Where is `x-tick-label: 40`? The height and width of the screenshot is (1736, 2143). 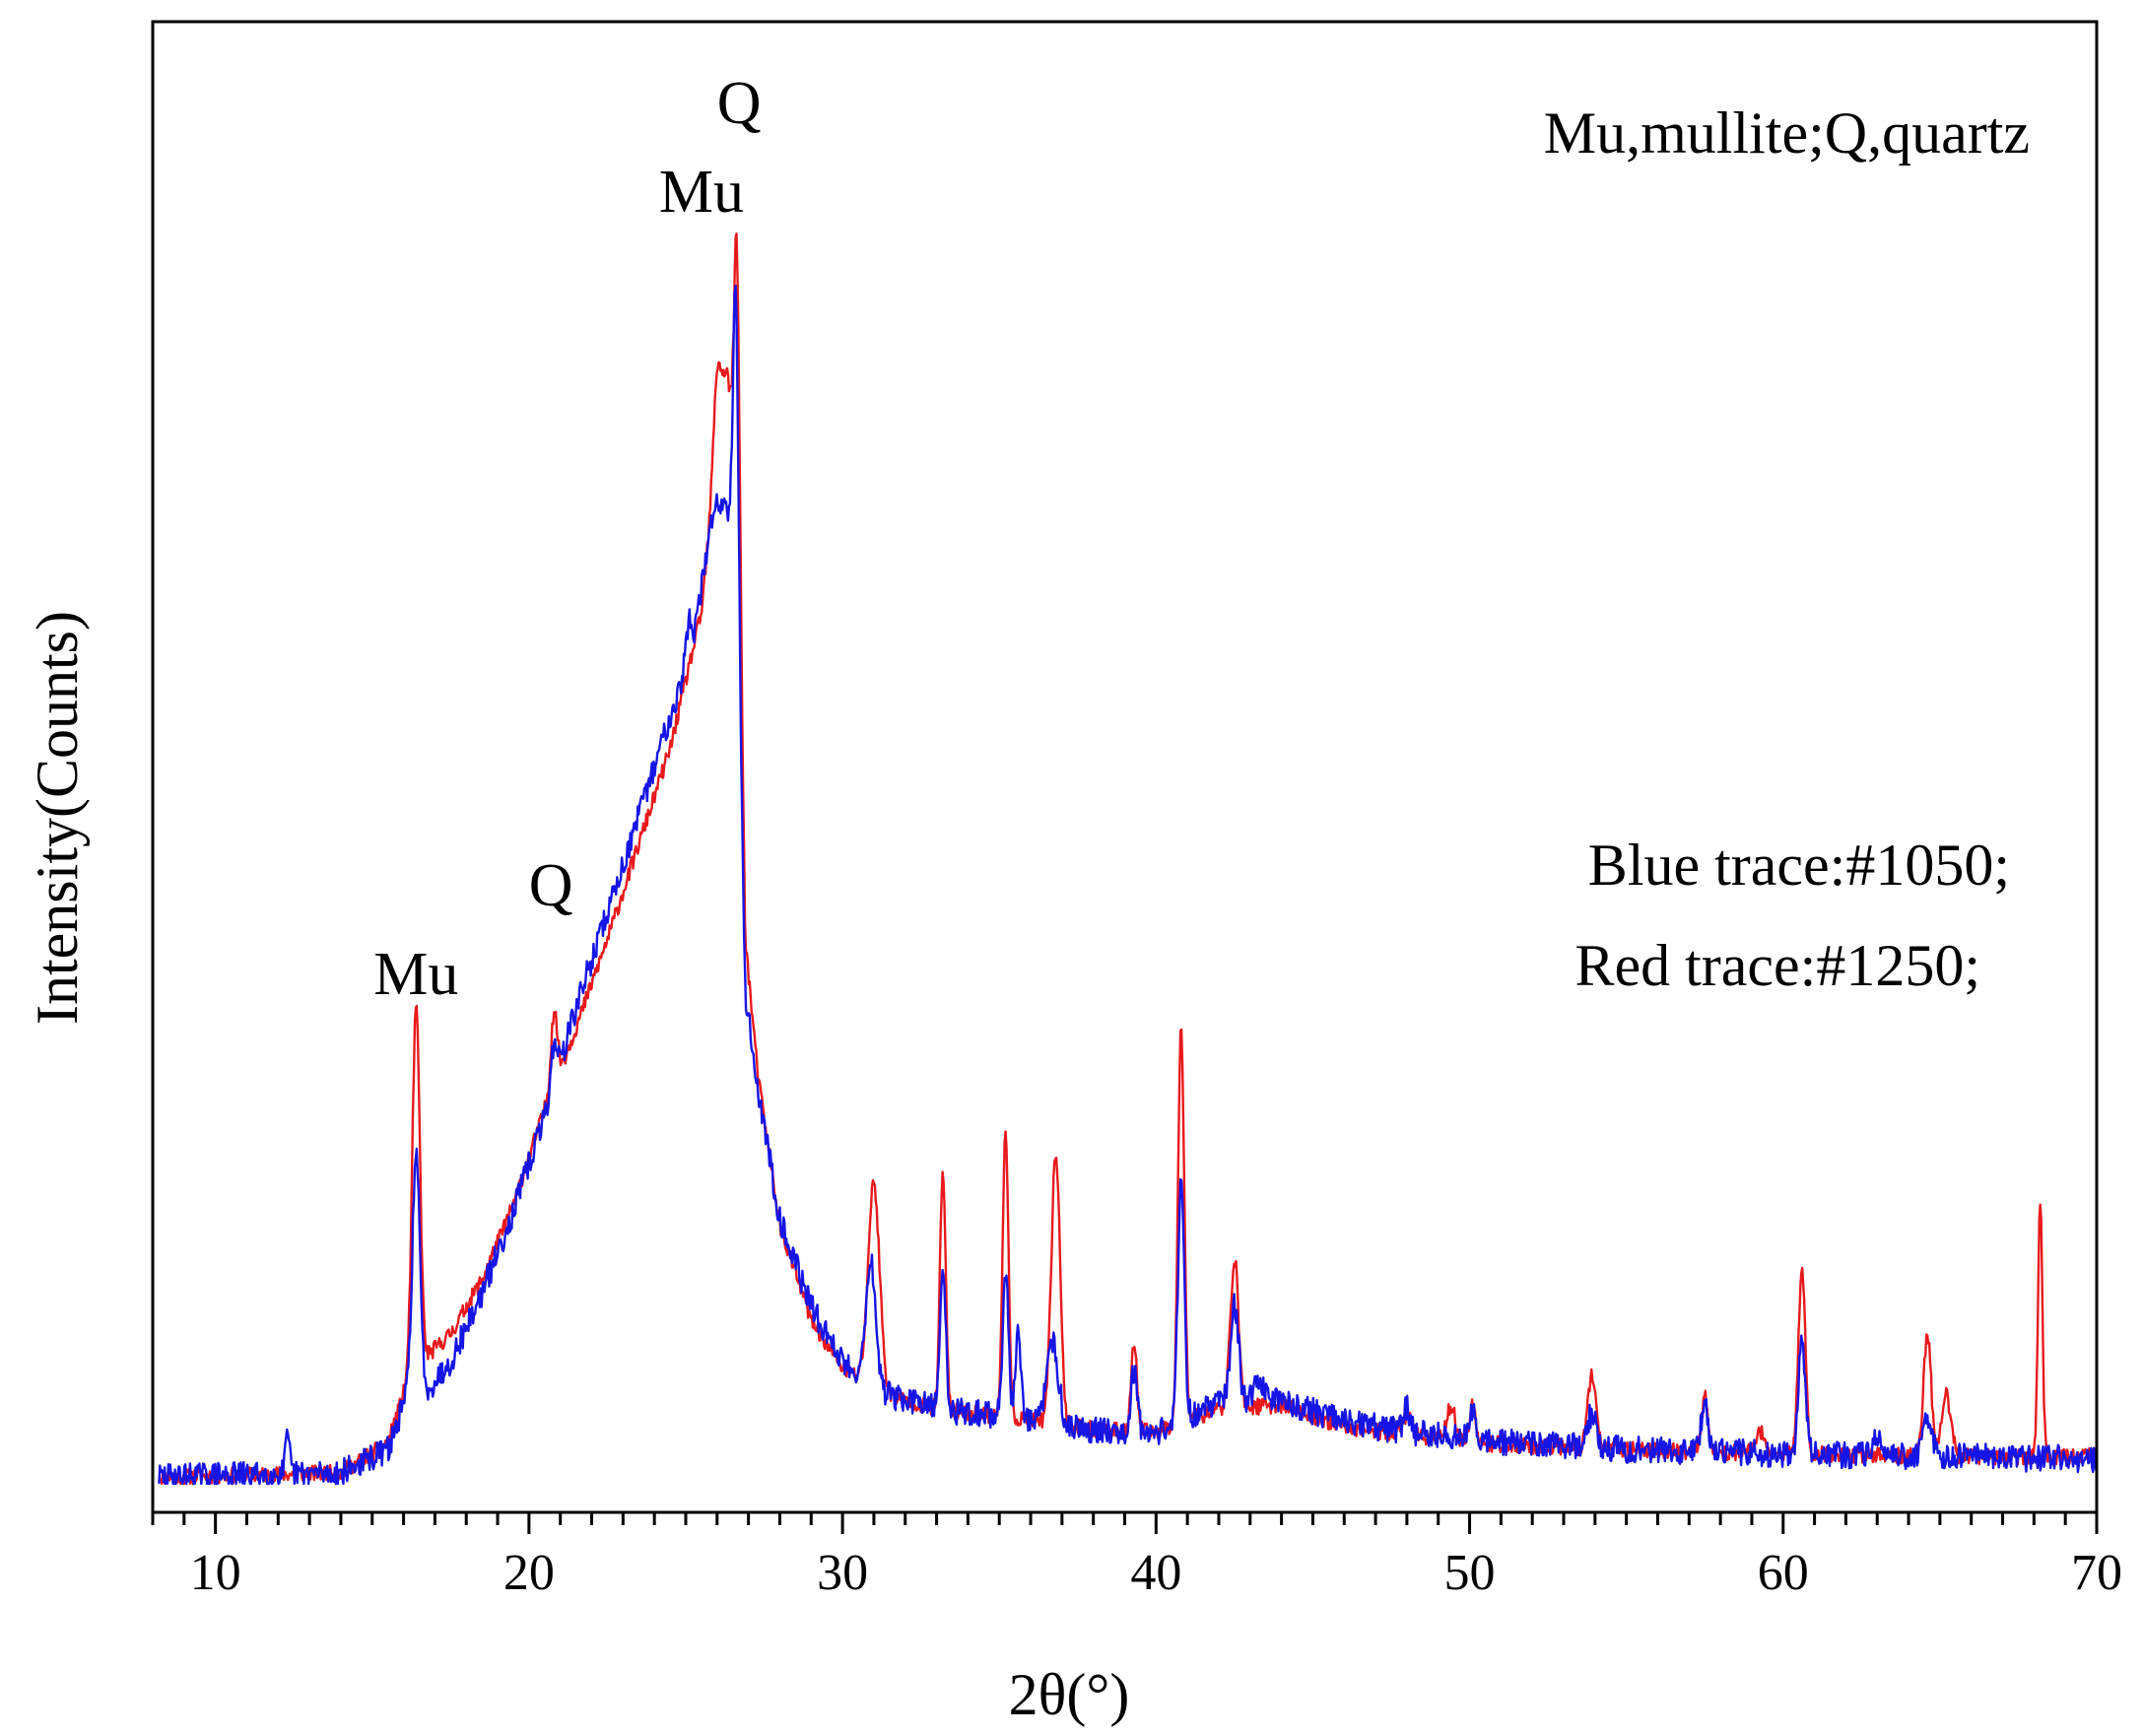 x-tick-label: 40 is located at coordinates (1155, 1573).